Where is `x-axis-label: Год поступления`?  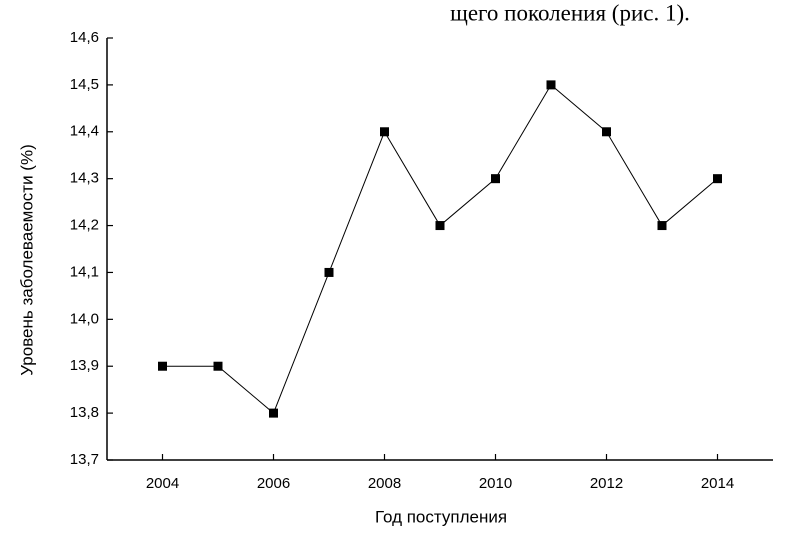
x-axis-label: Год поступления is located at coordinates (441, 516).